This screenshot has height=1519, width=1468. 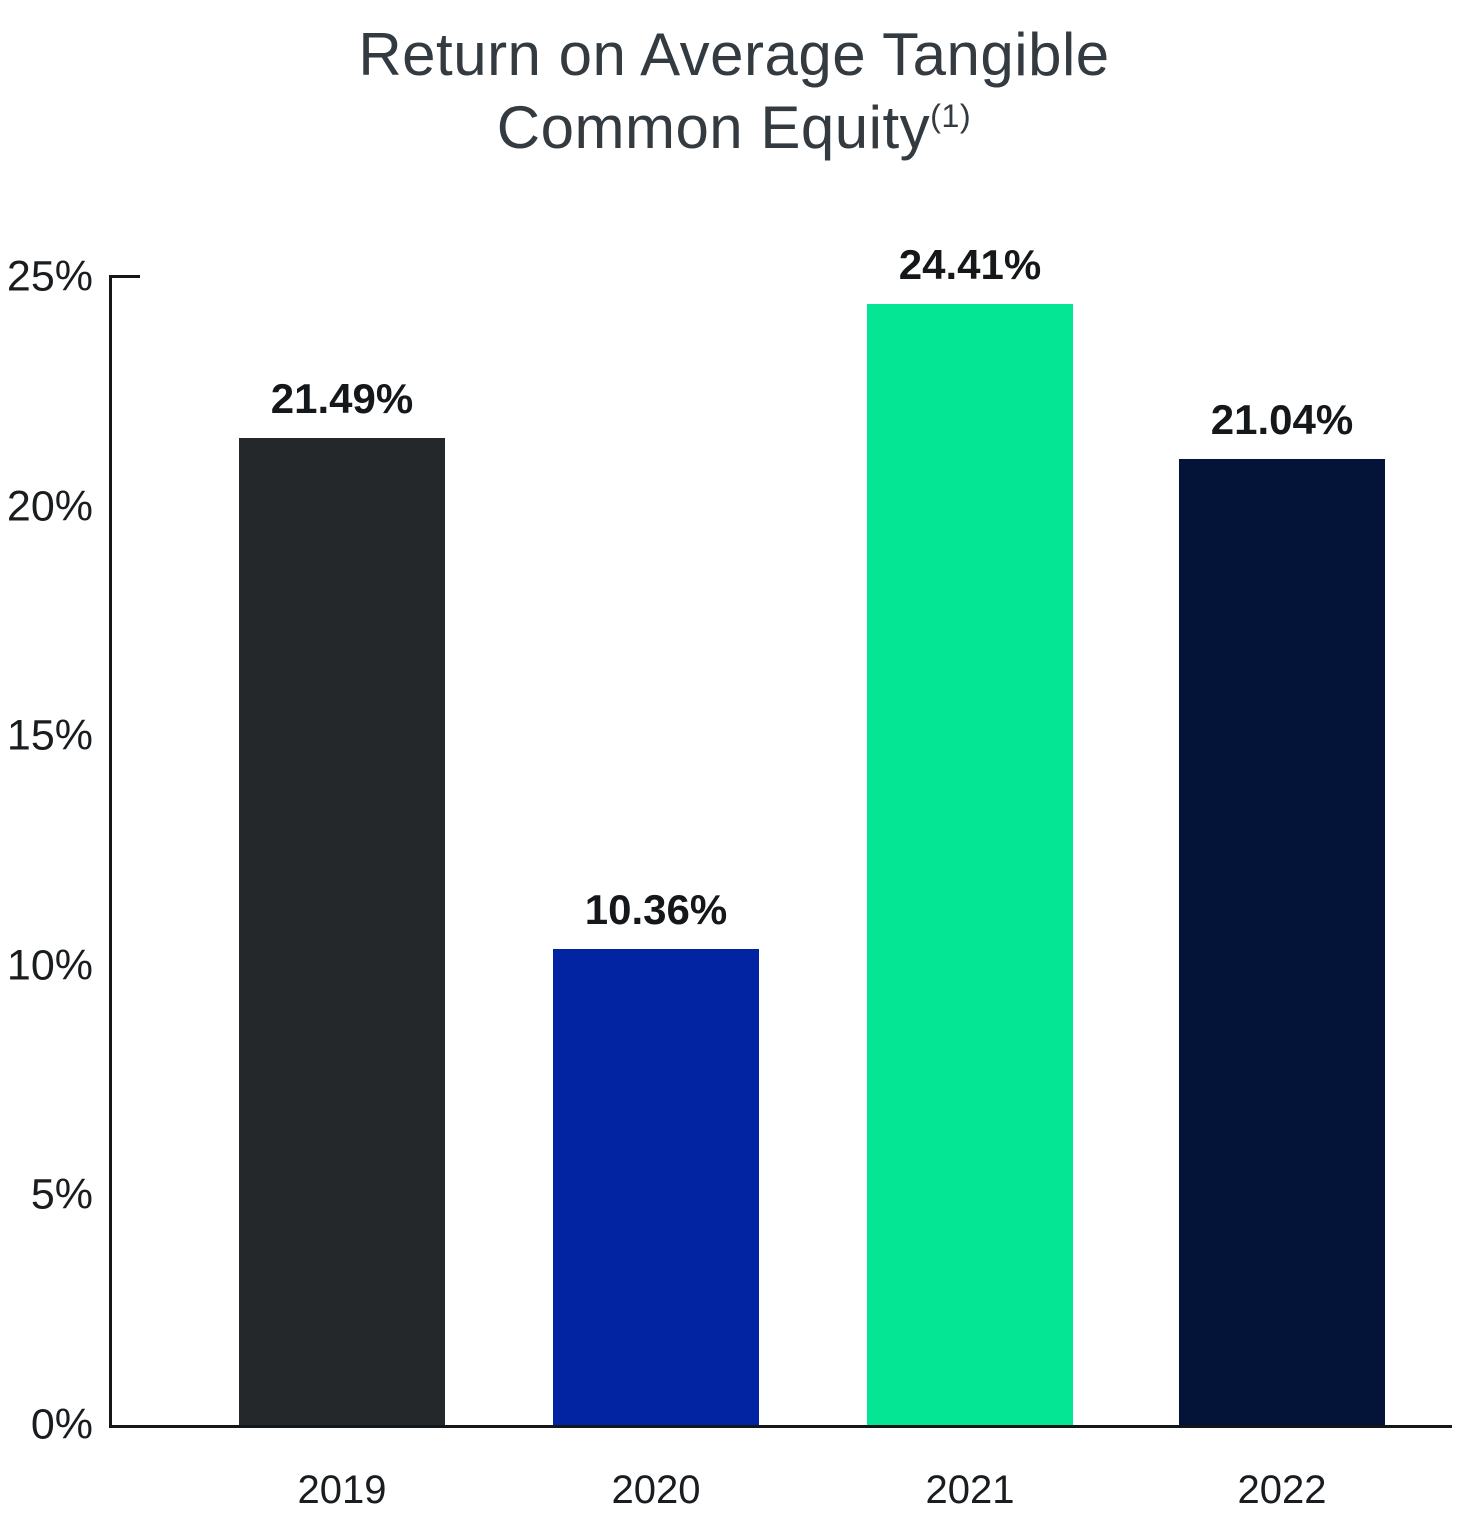 What do you see at coordinates (1282, 1490) in the screenshot?
I see `x-axis-category-label-2022: 2022` at bounding box center [1282, 1490].